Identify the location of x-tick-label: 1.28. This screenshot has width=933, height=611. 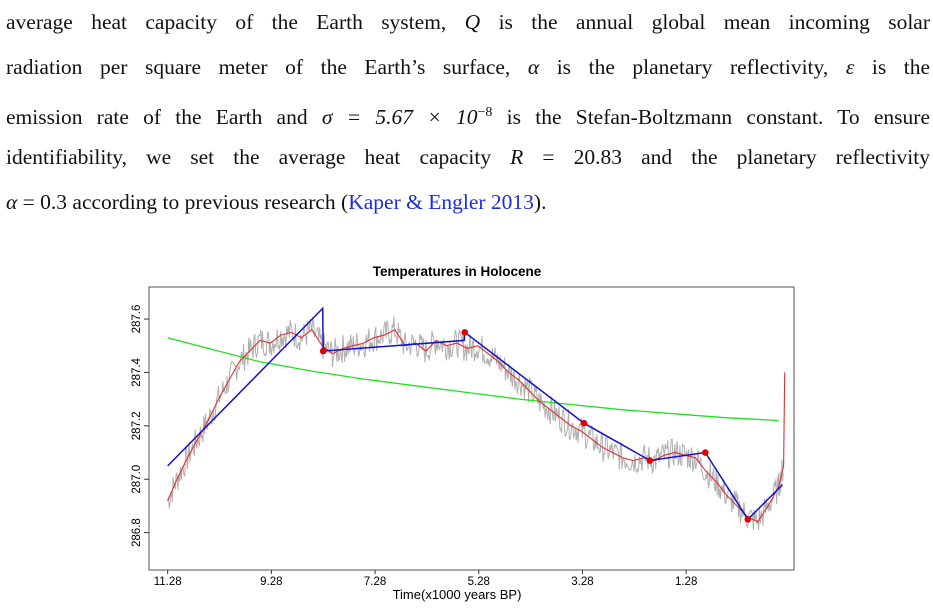
(686, 582).